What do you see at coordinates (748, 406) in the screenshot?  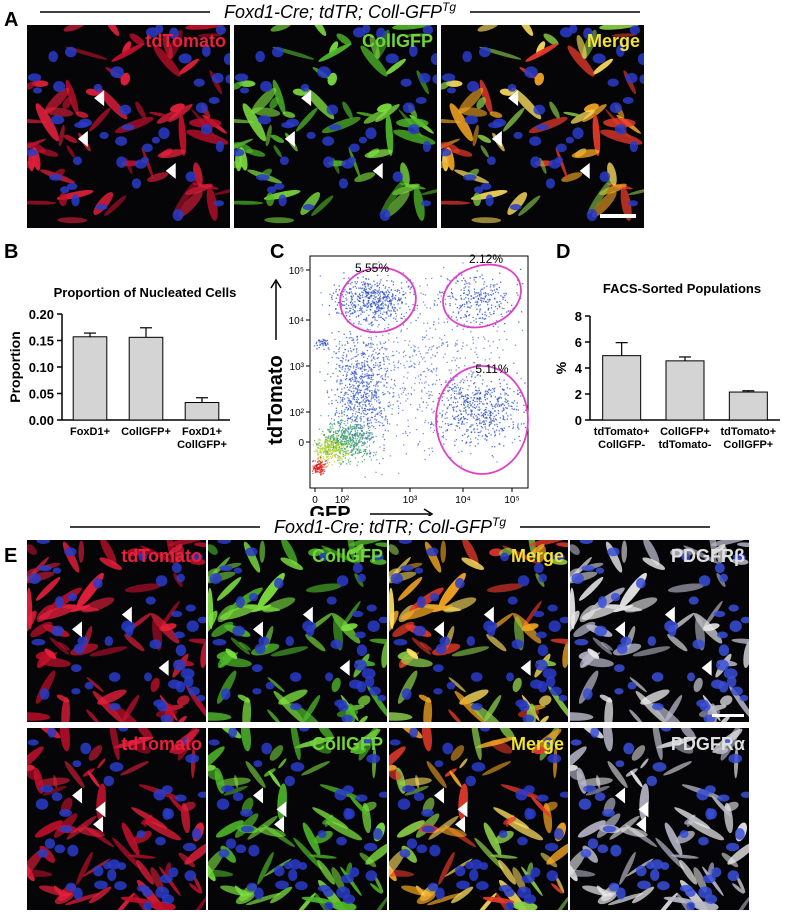 I see `bar` at bounding box center [748, 406].